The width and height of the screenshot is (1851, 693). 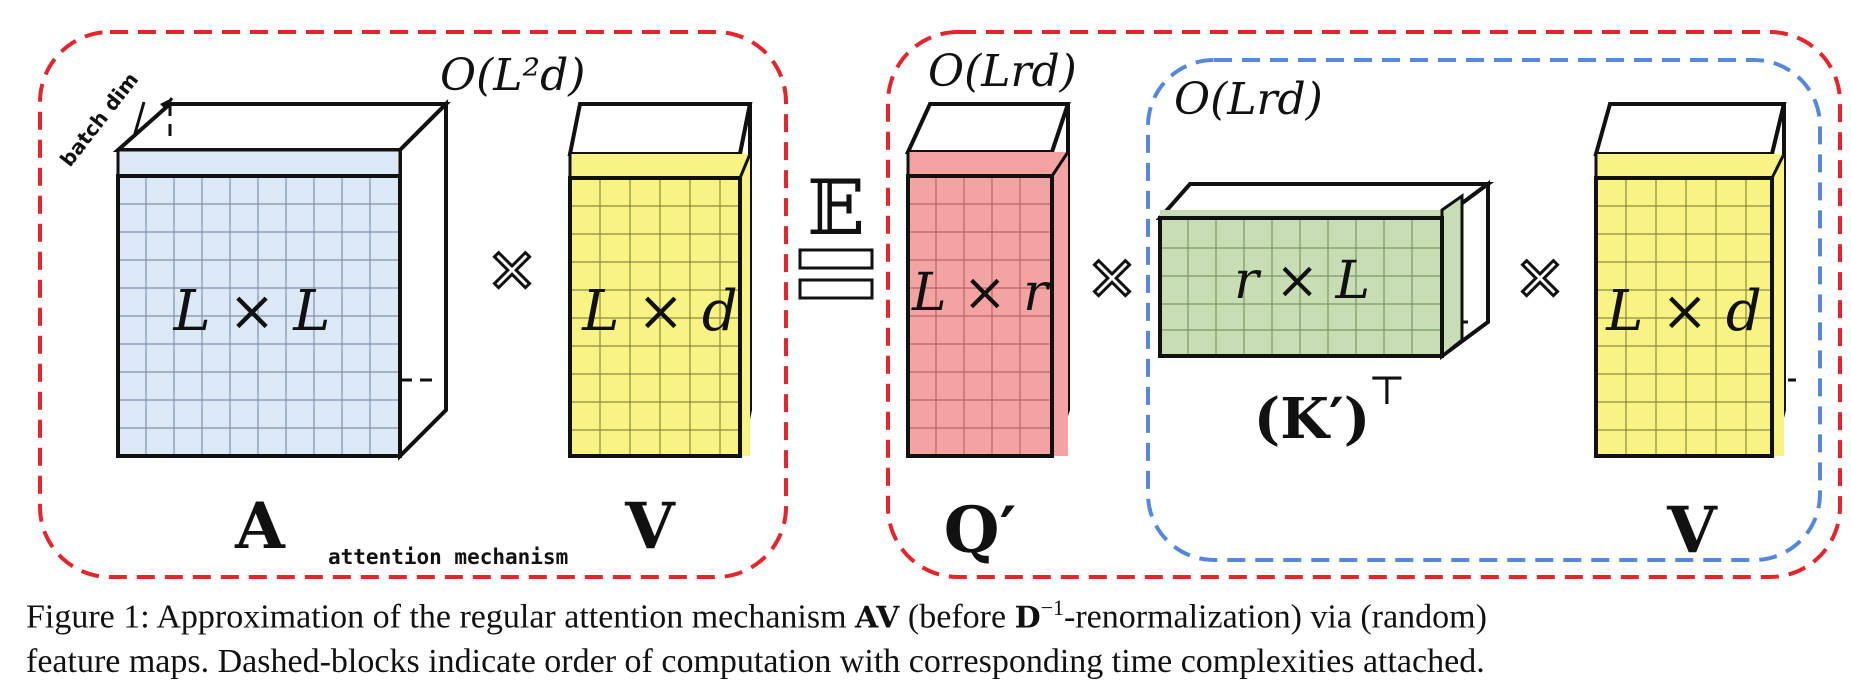 I want to click on matrix-A-name: A, so click(x=260, y=526).